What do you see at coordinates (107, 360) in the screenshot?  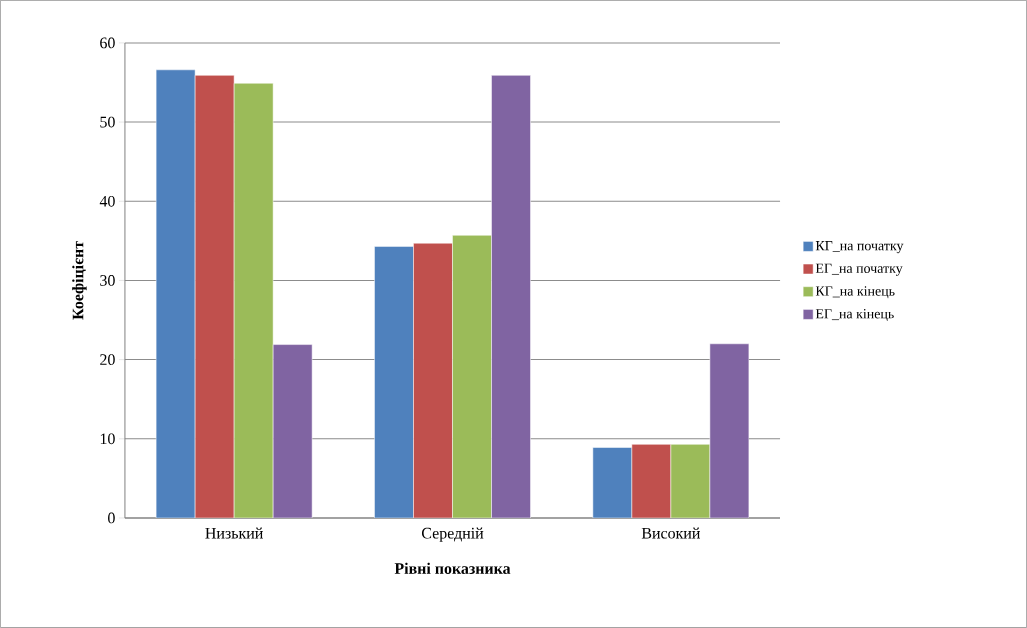 I see `y-tick-label: 20` at bounding box center [107, 360].